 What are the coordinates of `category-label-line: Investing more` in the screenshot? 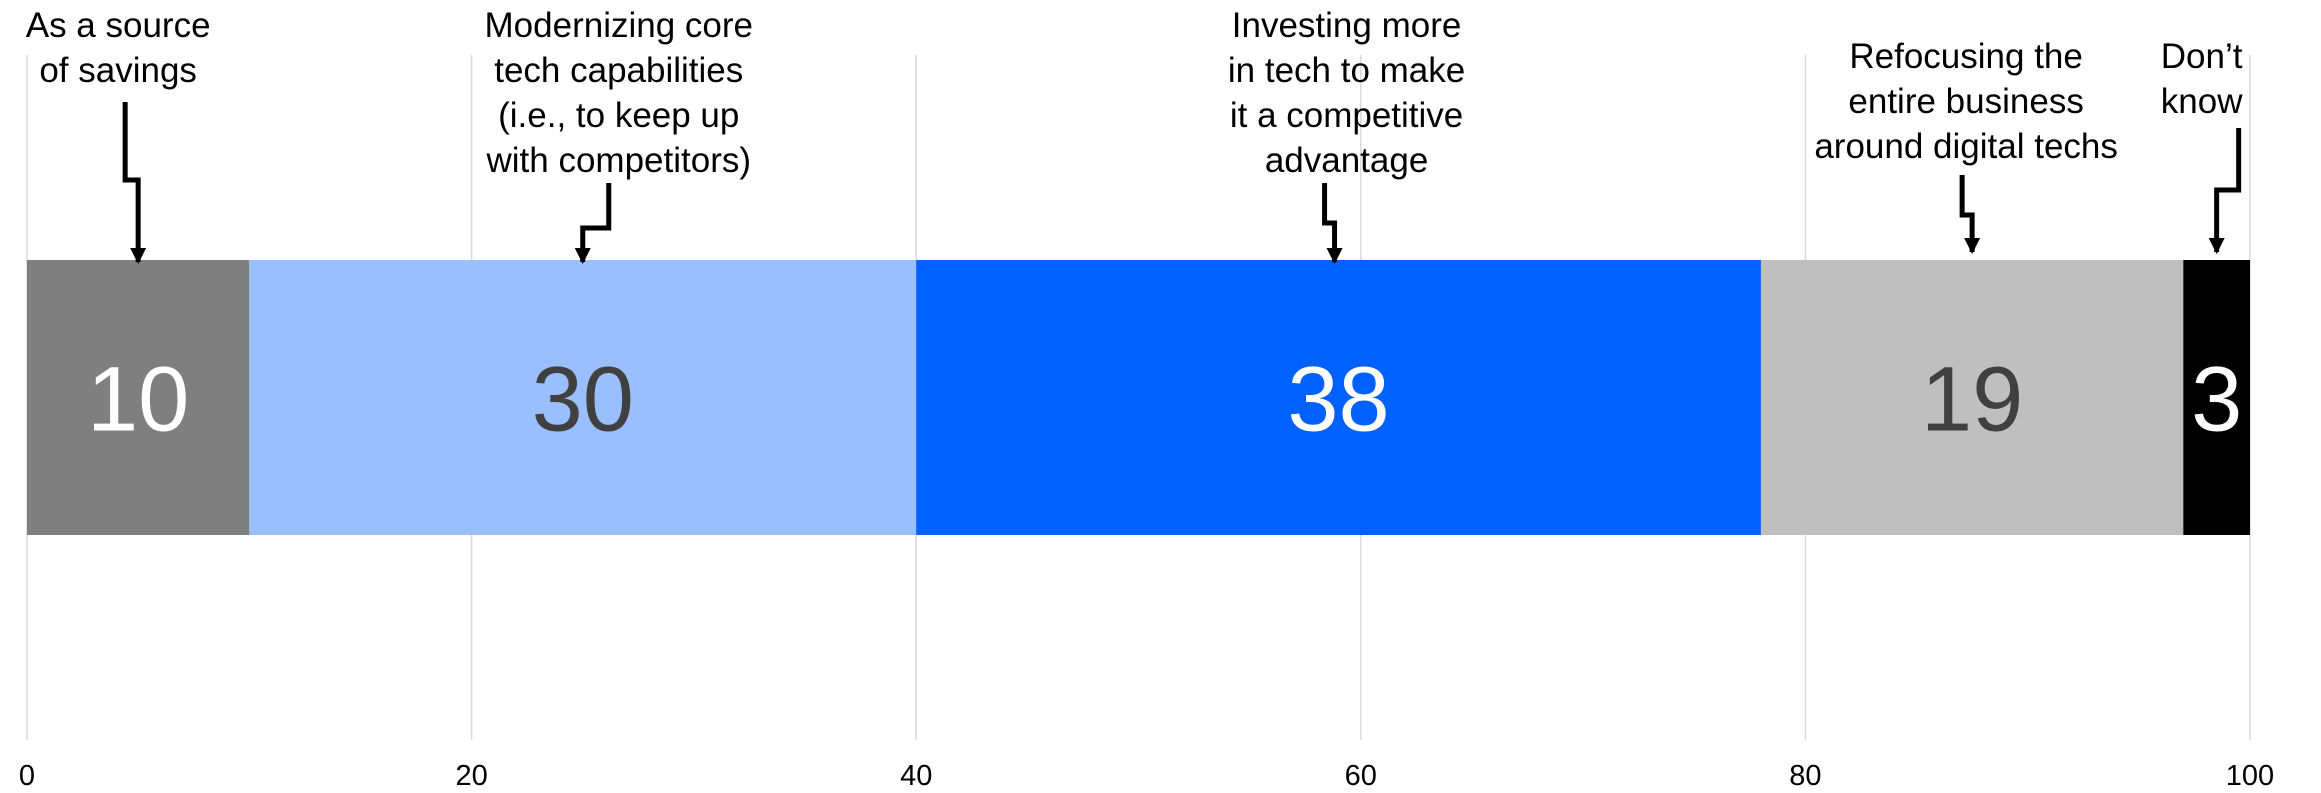 It's located at (1347, 25).